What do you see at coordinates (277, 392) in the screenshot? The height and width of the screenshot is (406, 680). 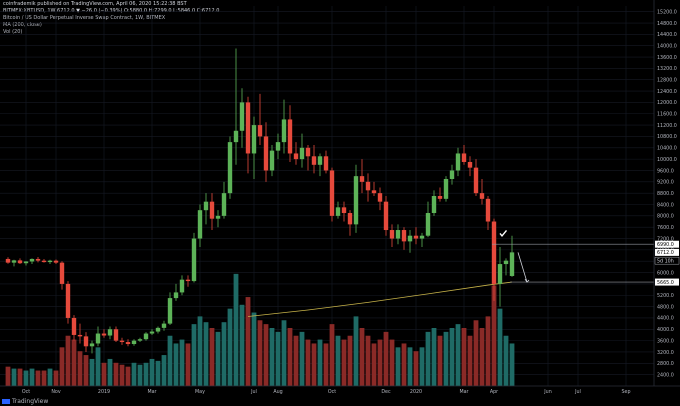 I see `x-tick-label: Aug` at bounding box center [277, 392].